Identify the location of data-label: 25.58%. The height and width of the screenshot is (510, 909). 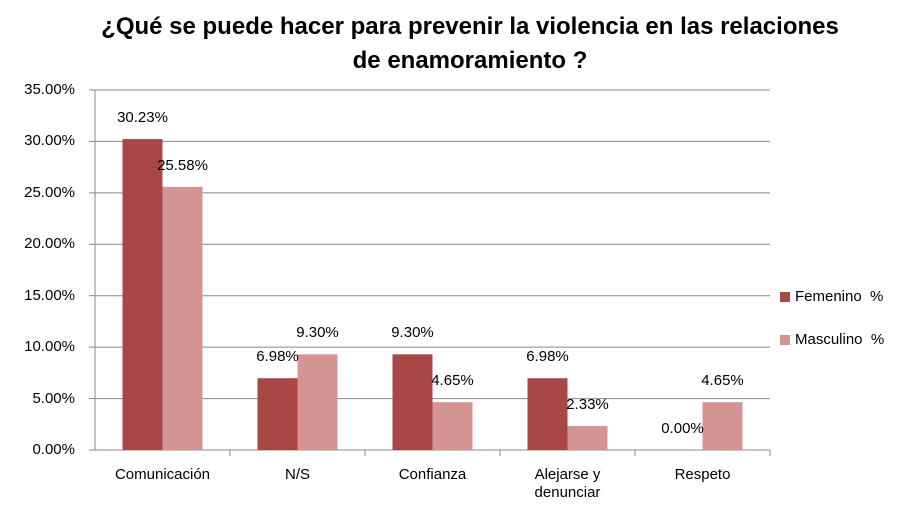
(182, 165).